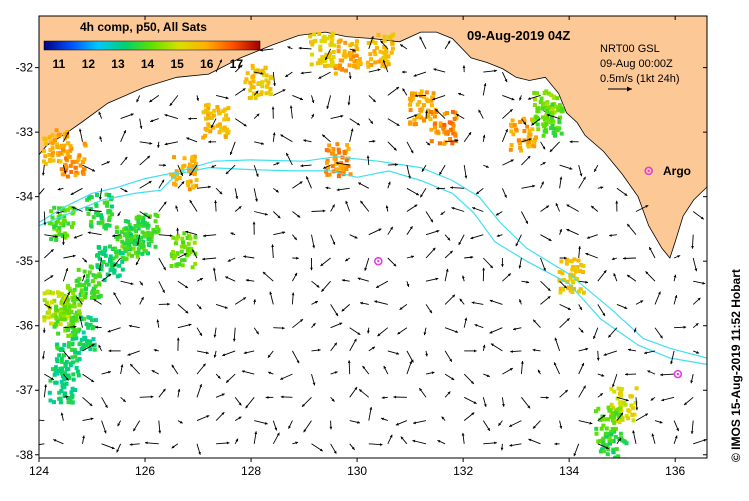 The height and width of the screenshot is (501, 749). Describe the element at coordinates (630, 49) in the screenshot. I see `info-line-1: NRT00 GSL` at that location.